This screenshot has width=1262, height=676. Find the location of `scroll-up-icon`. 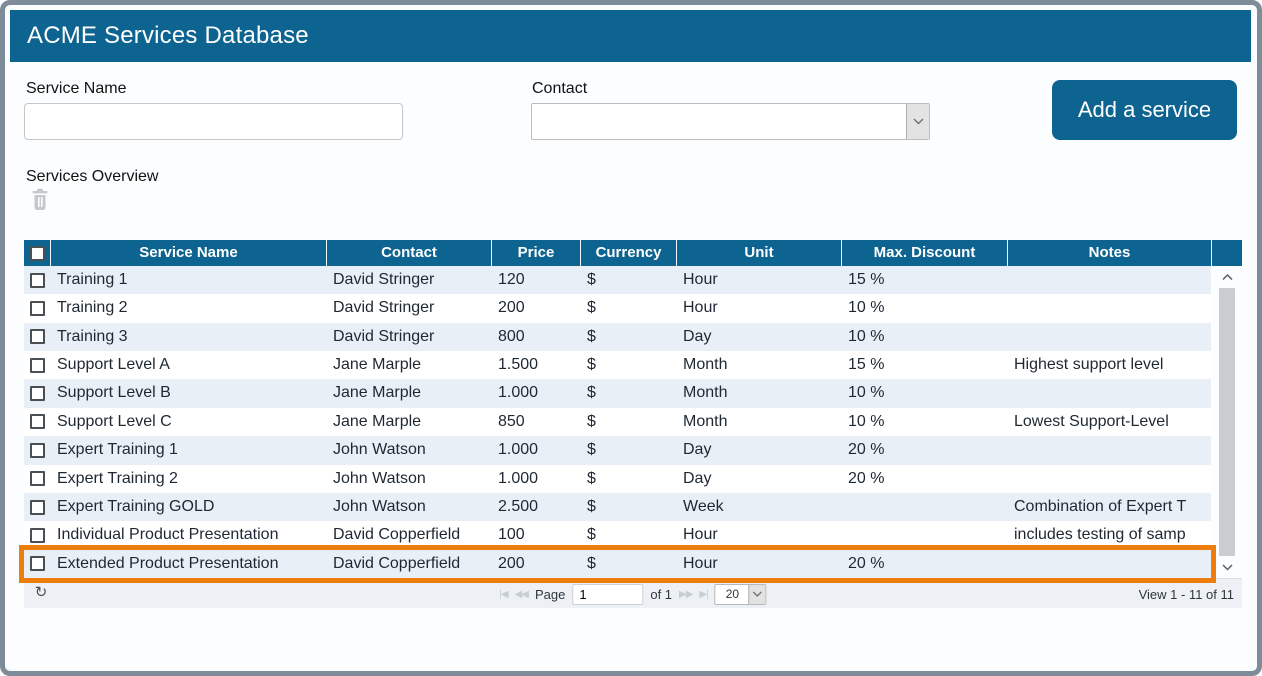

scroll-up-icon is located at coordinates (1227, 277).